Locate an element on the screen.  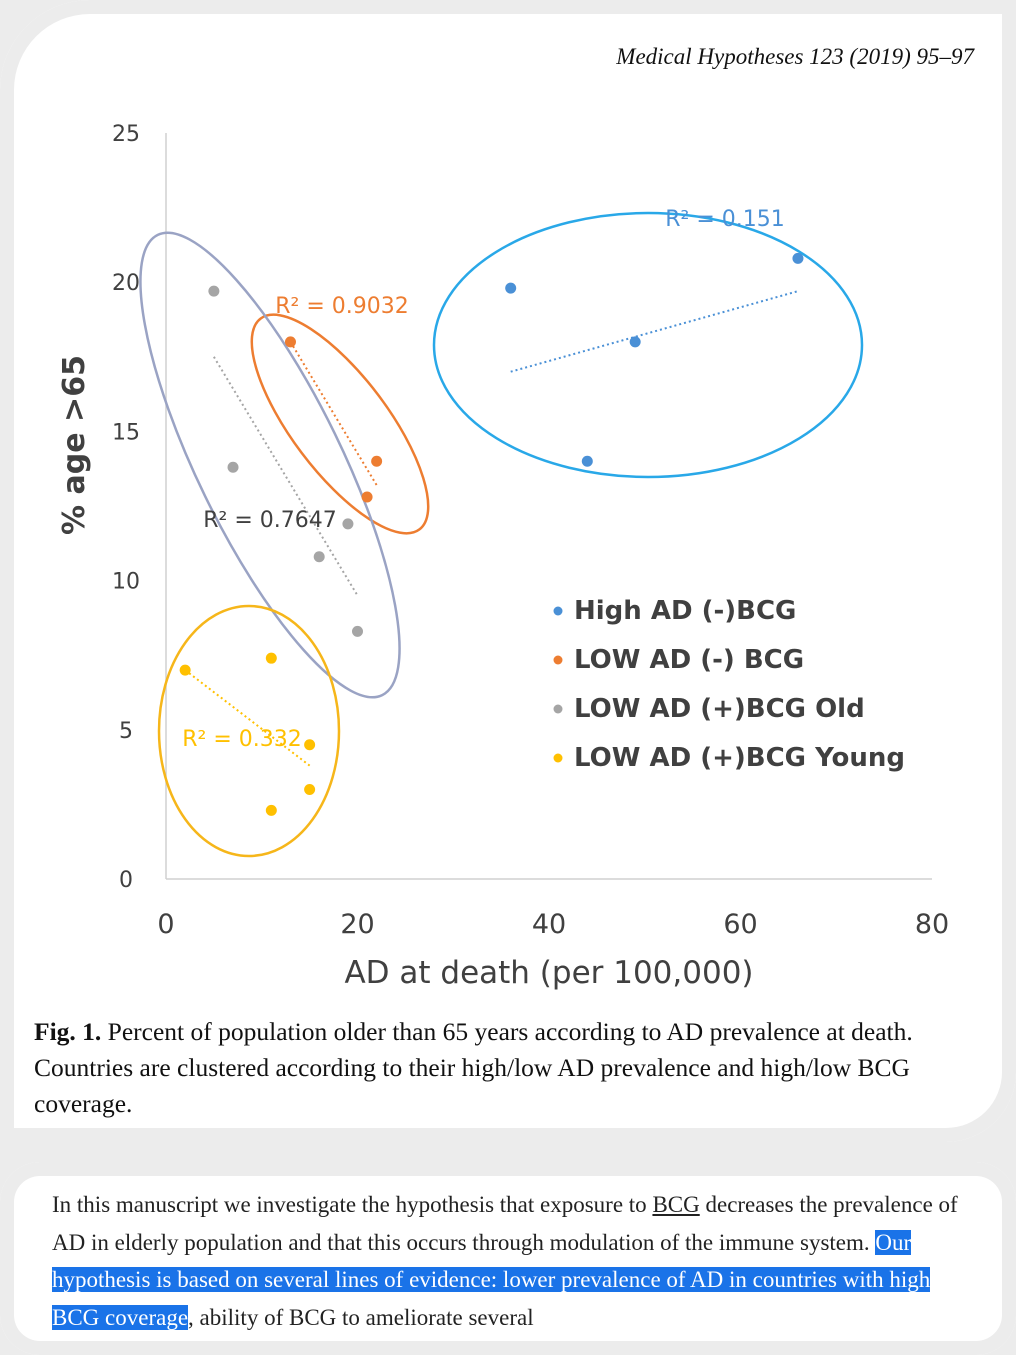
y-axis-label: % age >65 is located at coordinates (74, 445).